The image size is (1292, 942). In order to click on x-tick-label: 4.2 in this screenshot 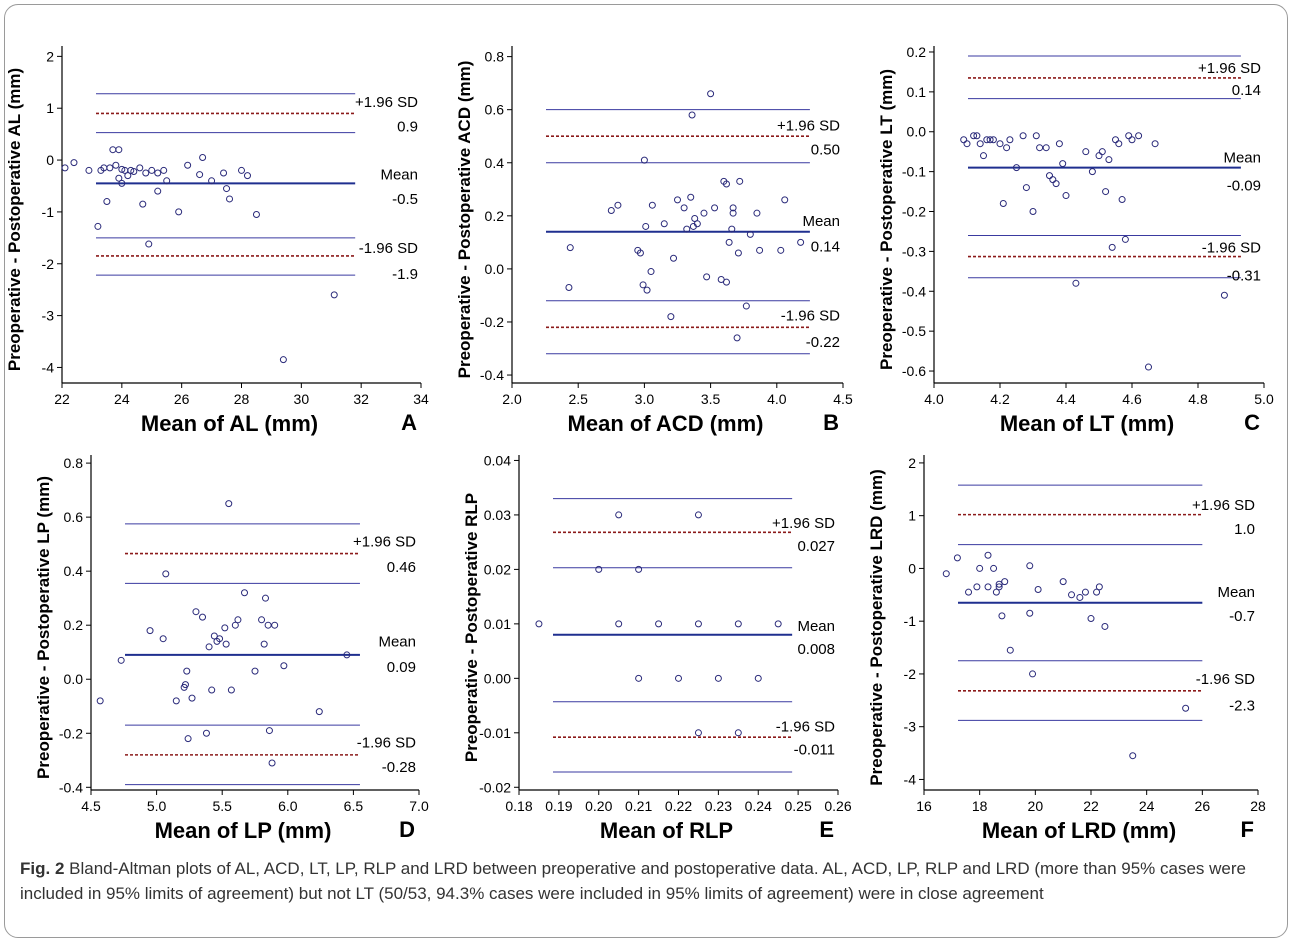, I will do `click(1000, 399)`.